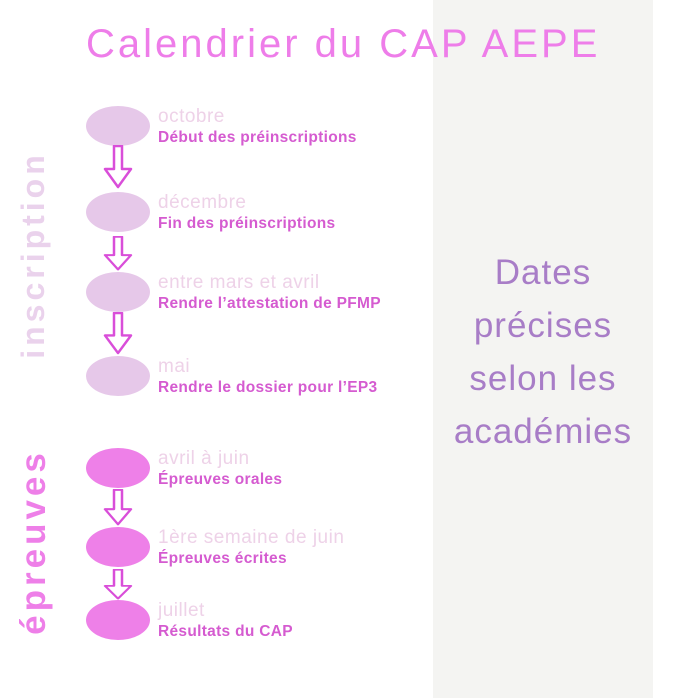 This screenshot has height=700, width=700. What do you see at coordinates (543, 431) in the screenshot?
I see `side-panel-line: académies` at bounding box center [543, 431].